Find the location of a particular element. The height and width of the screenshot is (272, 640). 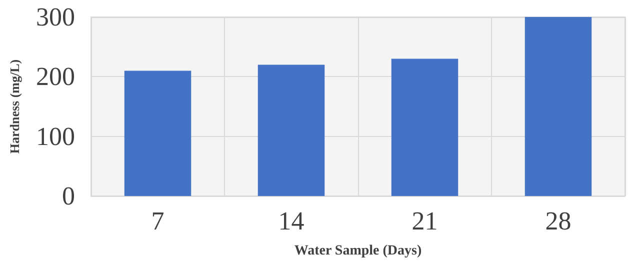

x-tick-label: 14 is located at coordinates (291, 221).